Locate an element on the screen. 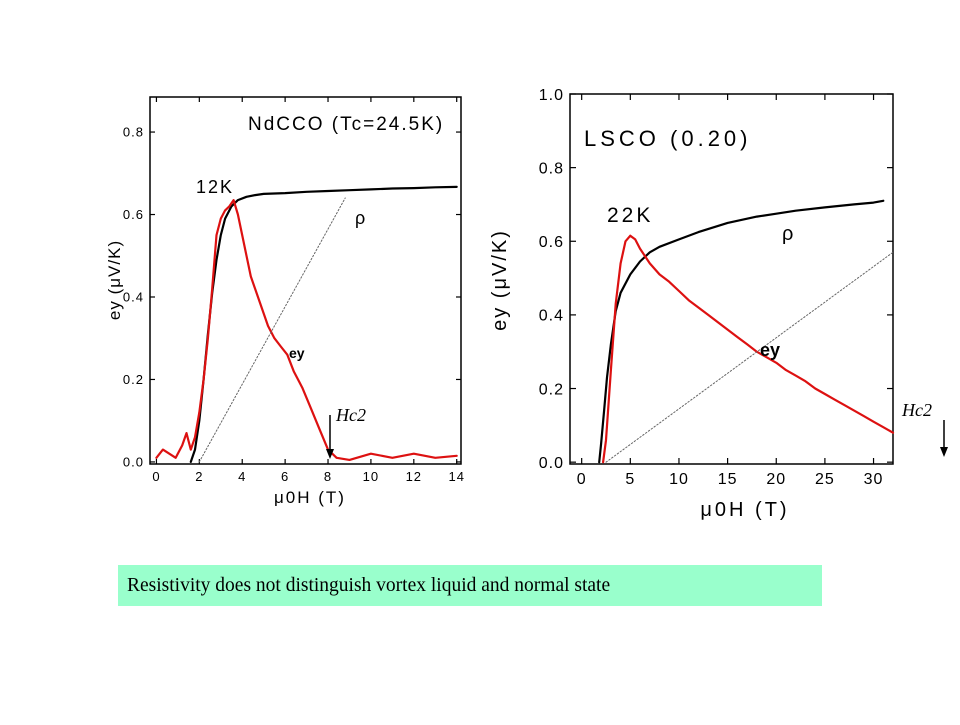 Image resolution: width=960 pixels, height=725 pixels. right-xtick-label: 30 is located at coordinates (874, 479).